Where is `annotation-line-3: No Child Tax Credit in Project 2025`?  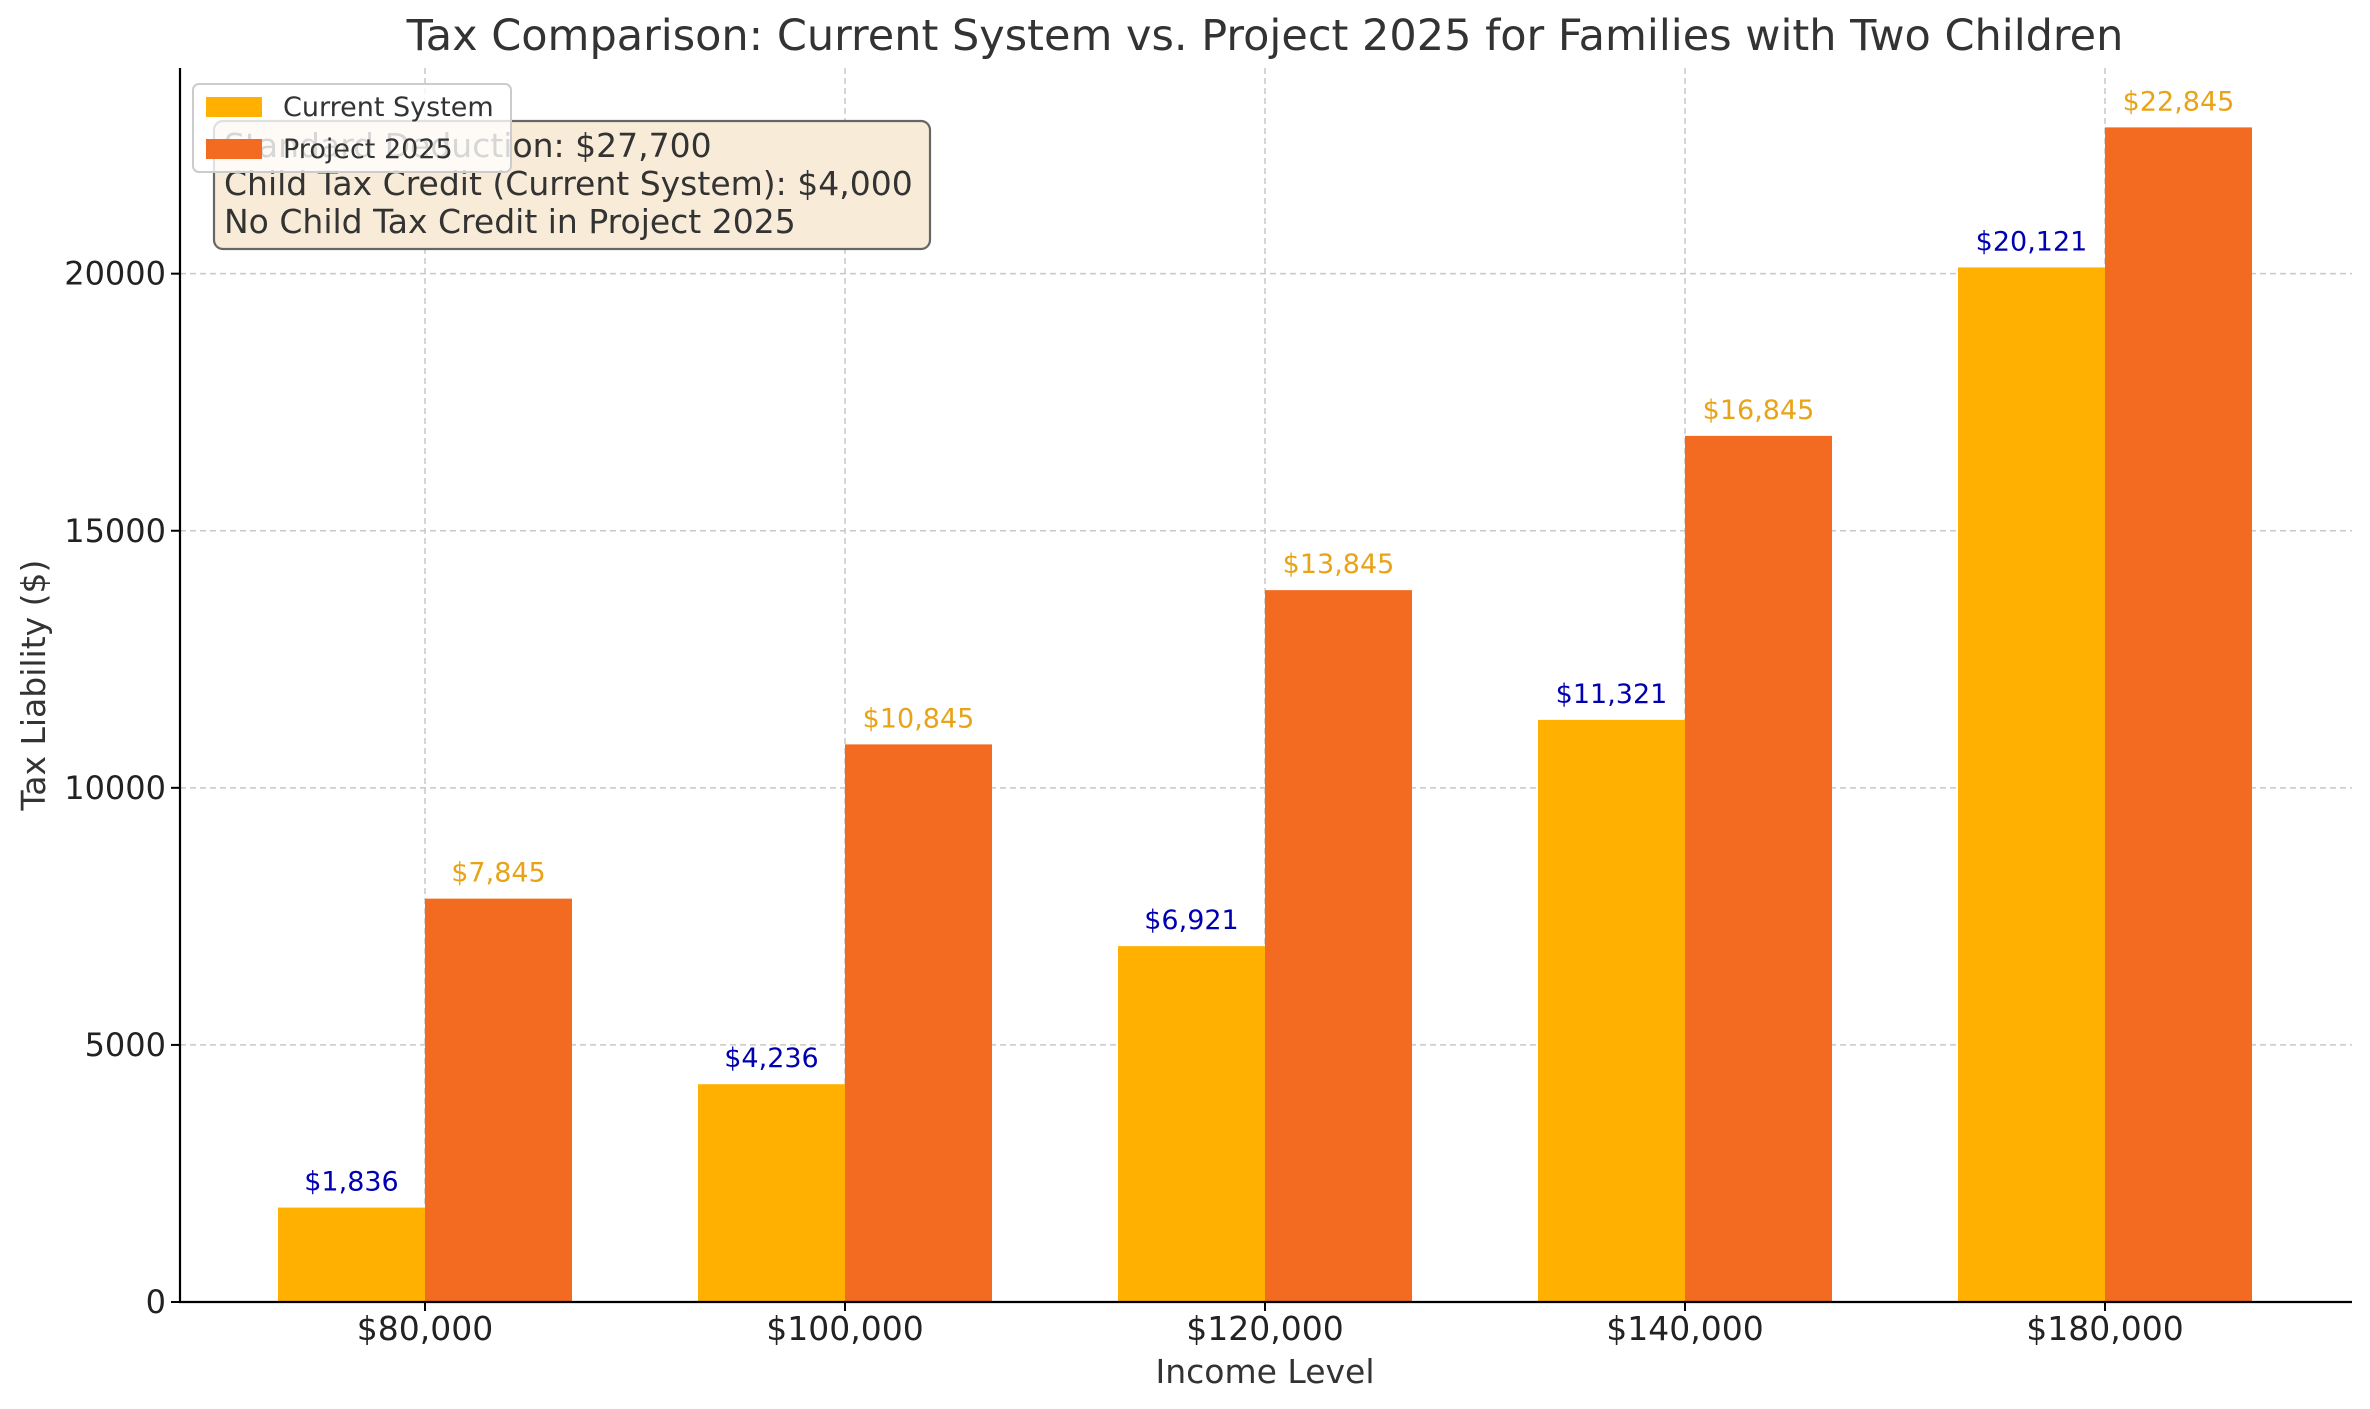 annotation-line-3: No Child Tax Credit in Project 2025 is located at coordinates (510, 221).